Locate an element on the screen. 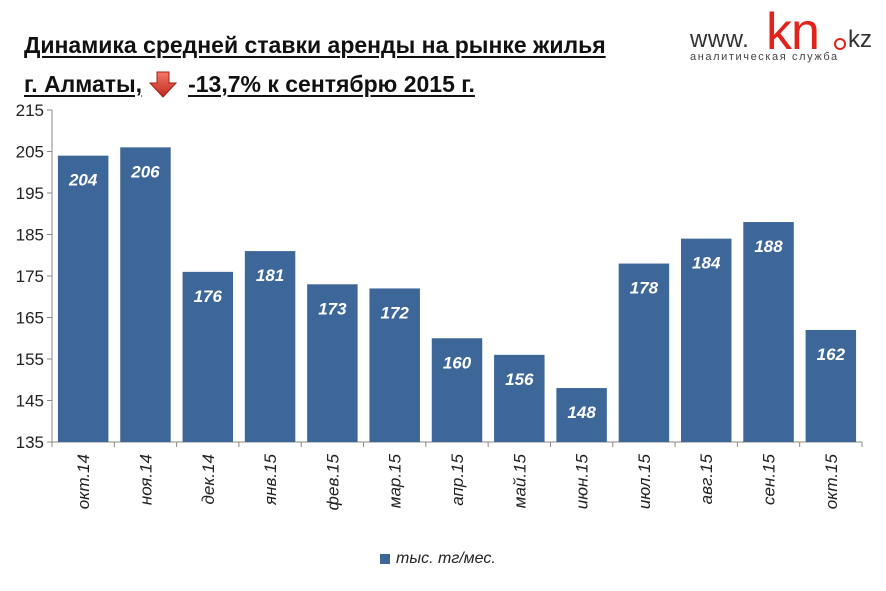 This screenshot has height=591, width=886. x-tick-label: апр.15 is located at coordinates (457, 479).